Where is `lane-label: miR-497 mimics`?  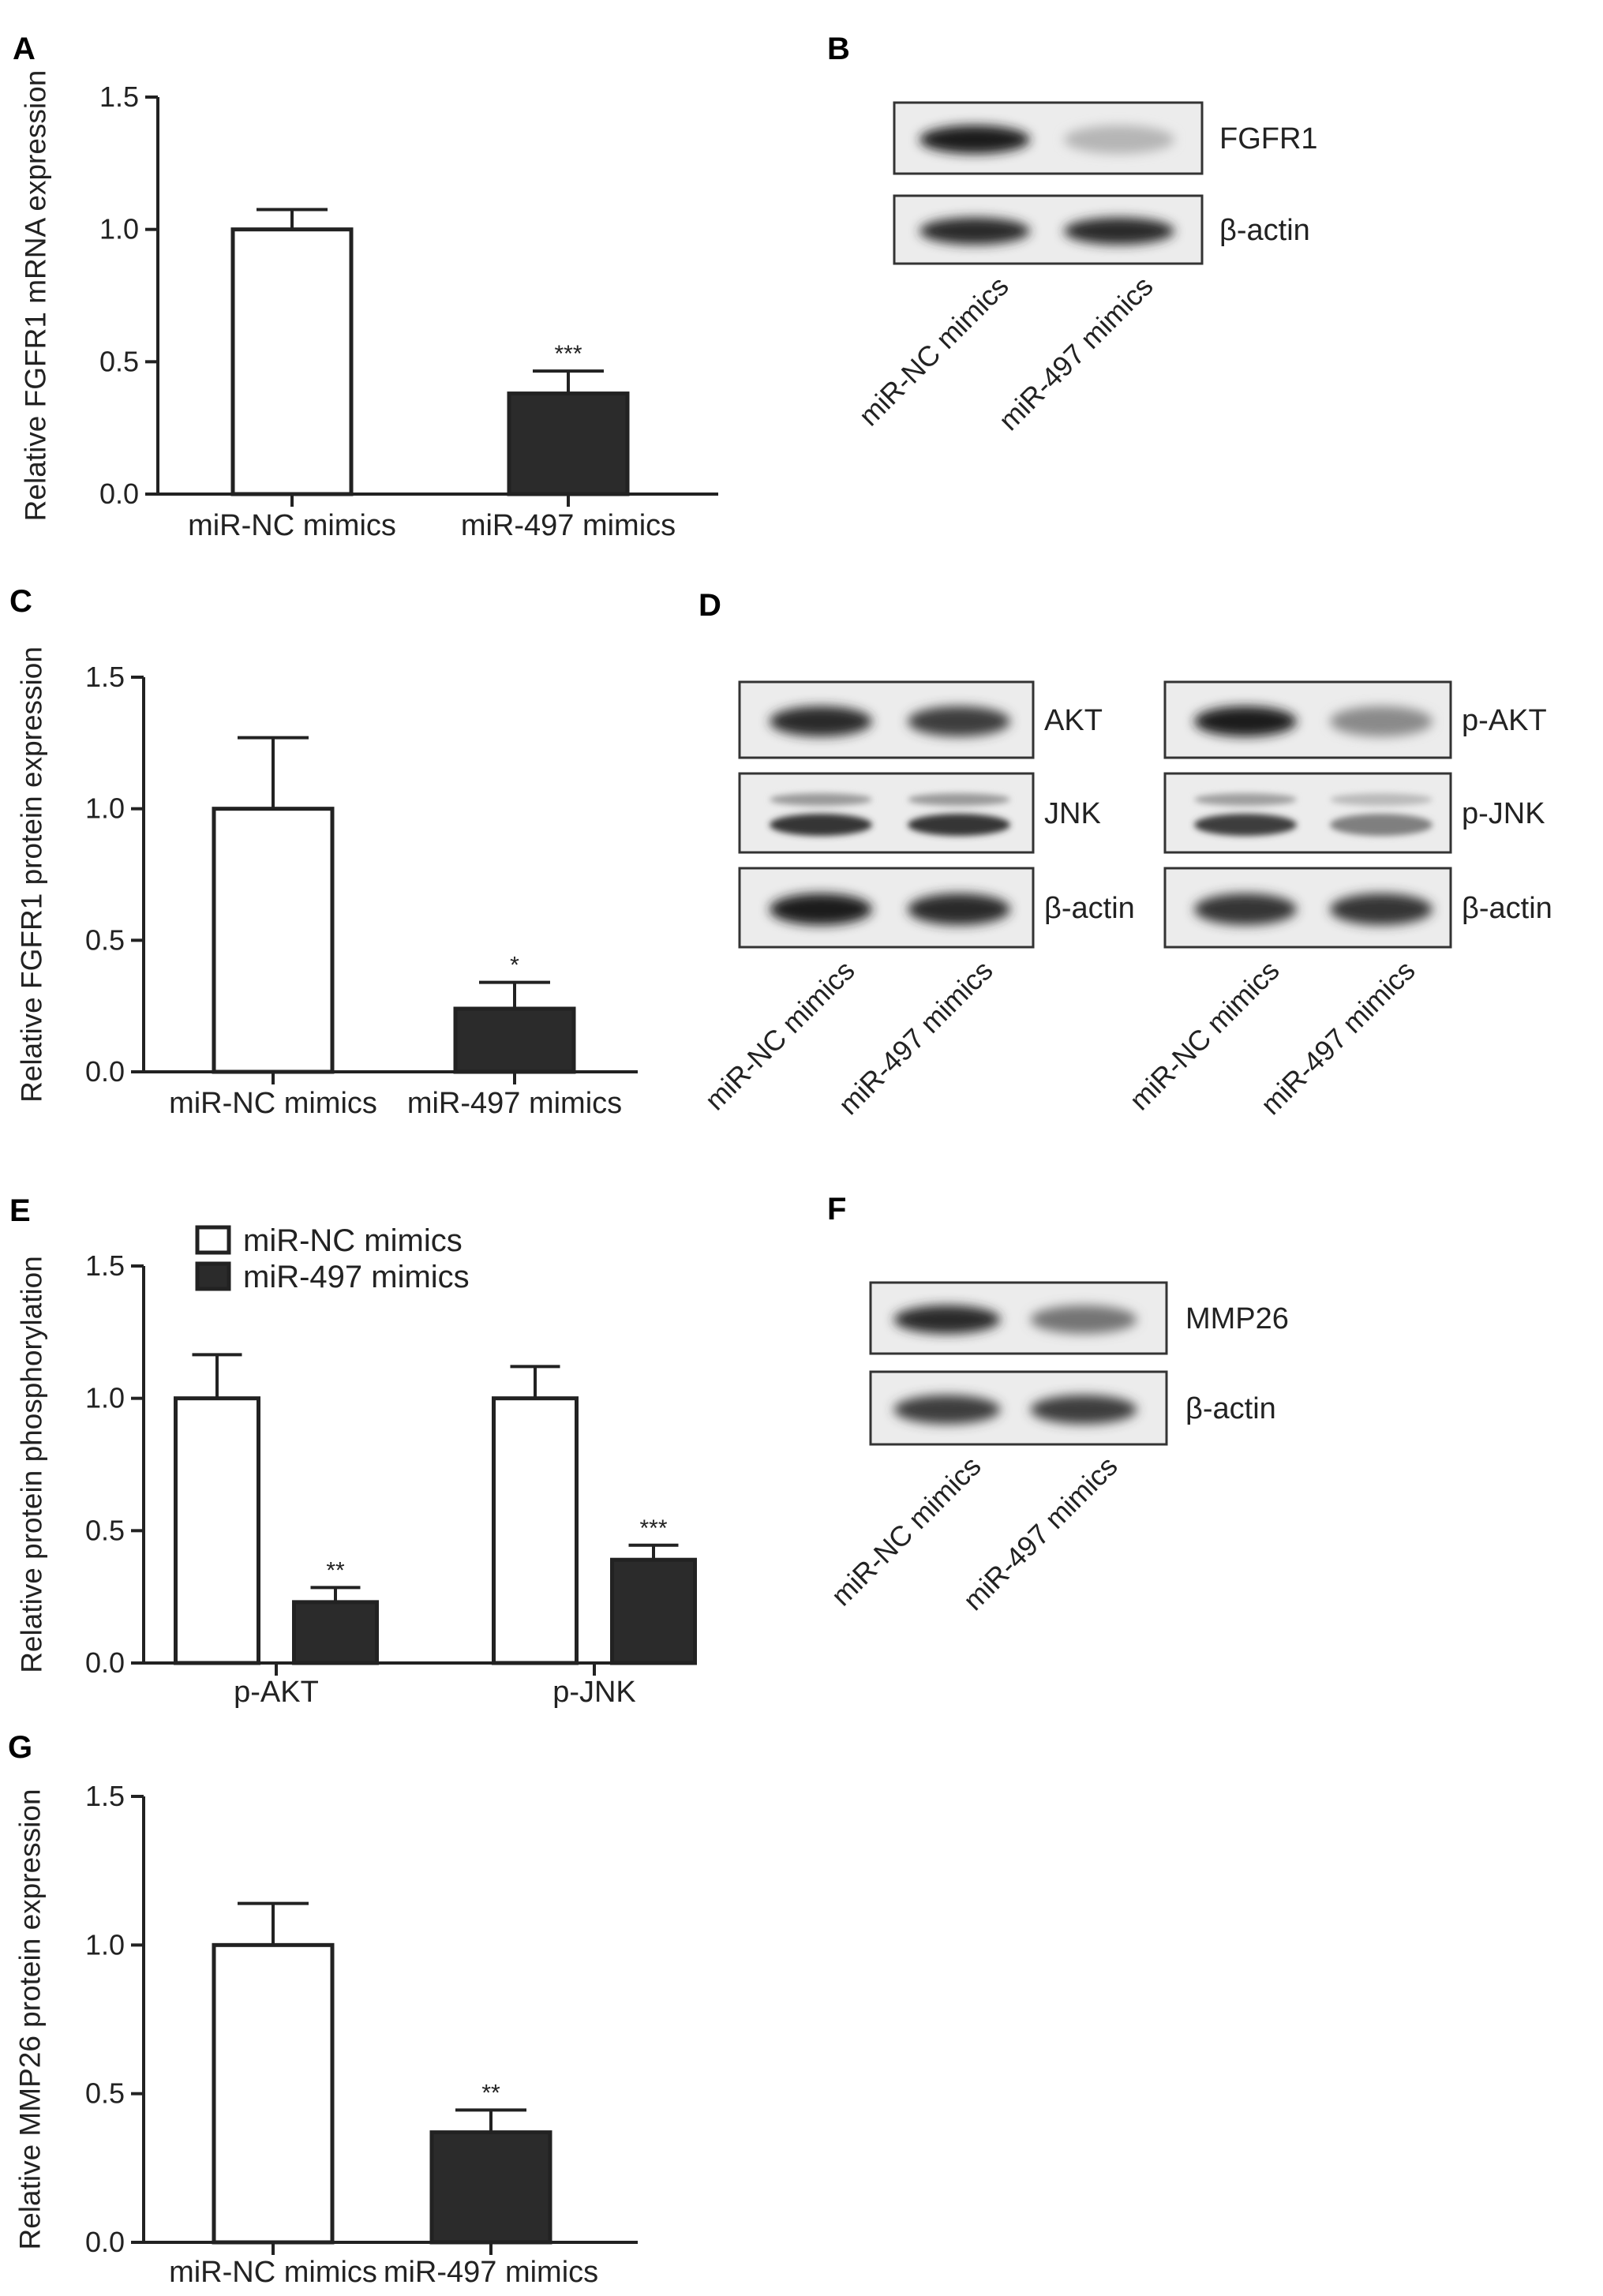 lane-label: miR-497 mimics is located at coordinates (1075, 353).